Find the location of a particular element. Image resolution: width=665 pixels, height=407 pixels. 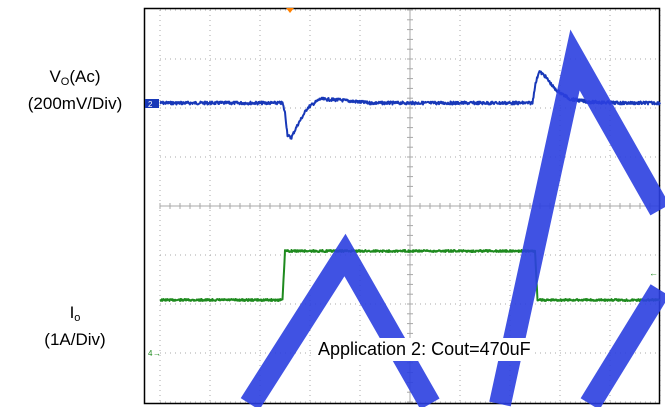

ch2-marker-label: 2 is located at coordinates (150, 104).